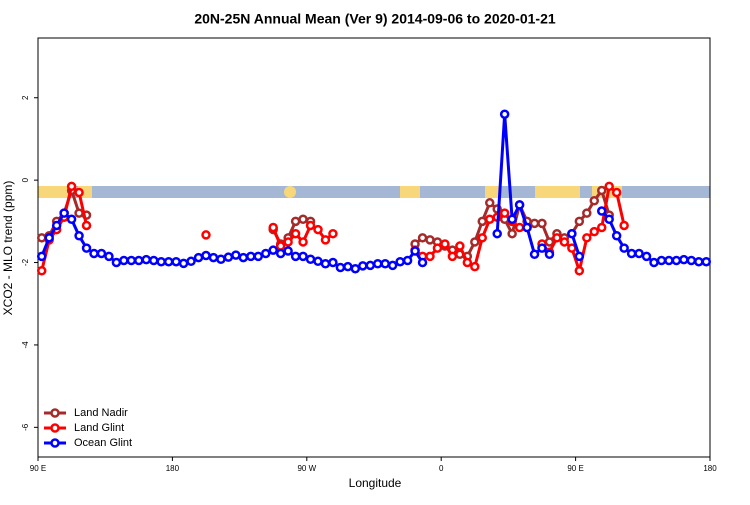 This screenshot has width=750, height=505. What do you see at coordinates (25, 427) in the screenshot?
I see `y-tick-label: -6` at bounding box center [25, 427].